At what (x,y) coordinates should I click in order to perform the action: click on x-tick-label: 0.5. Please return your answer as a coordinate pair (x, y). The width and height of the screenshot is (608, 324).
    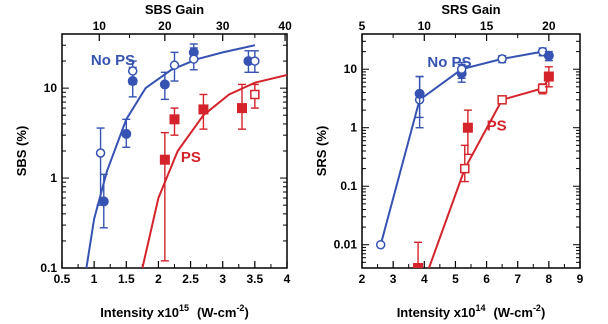
    Looking at the image, I should click on (62, 279).